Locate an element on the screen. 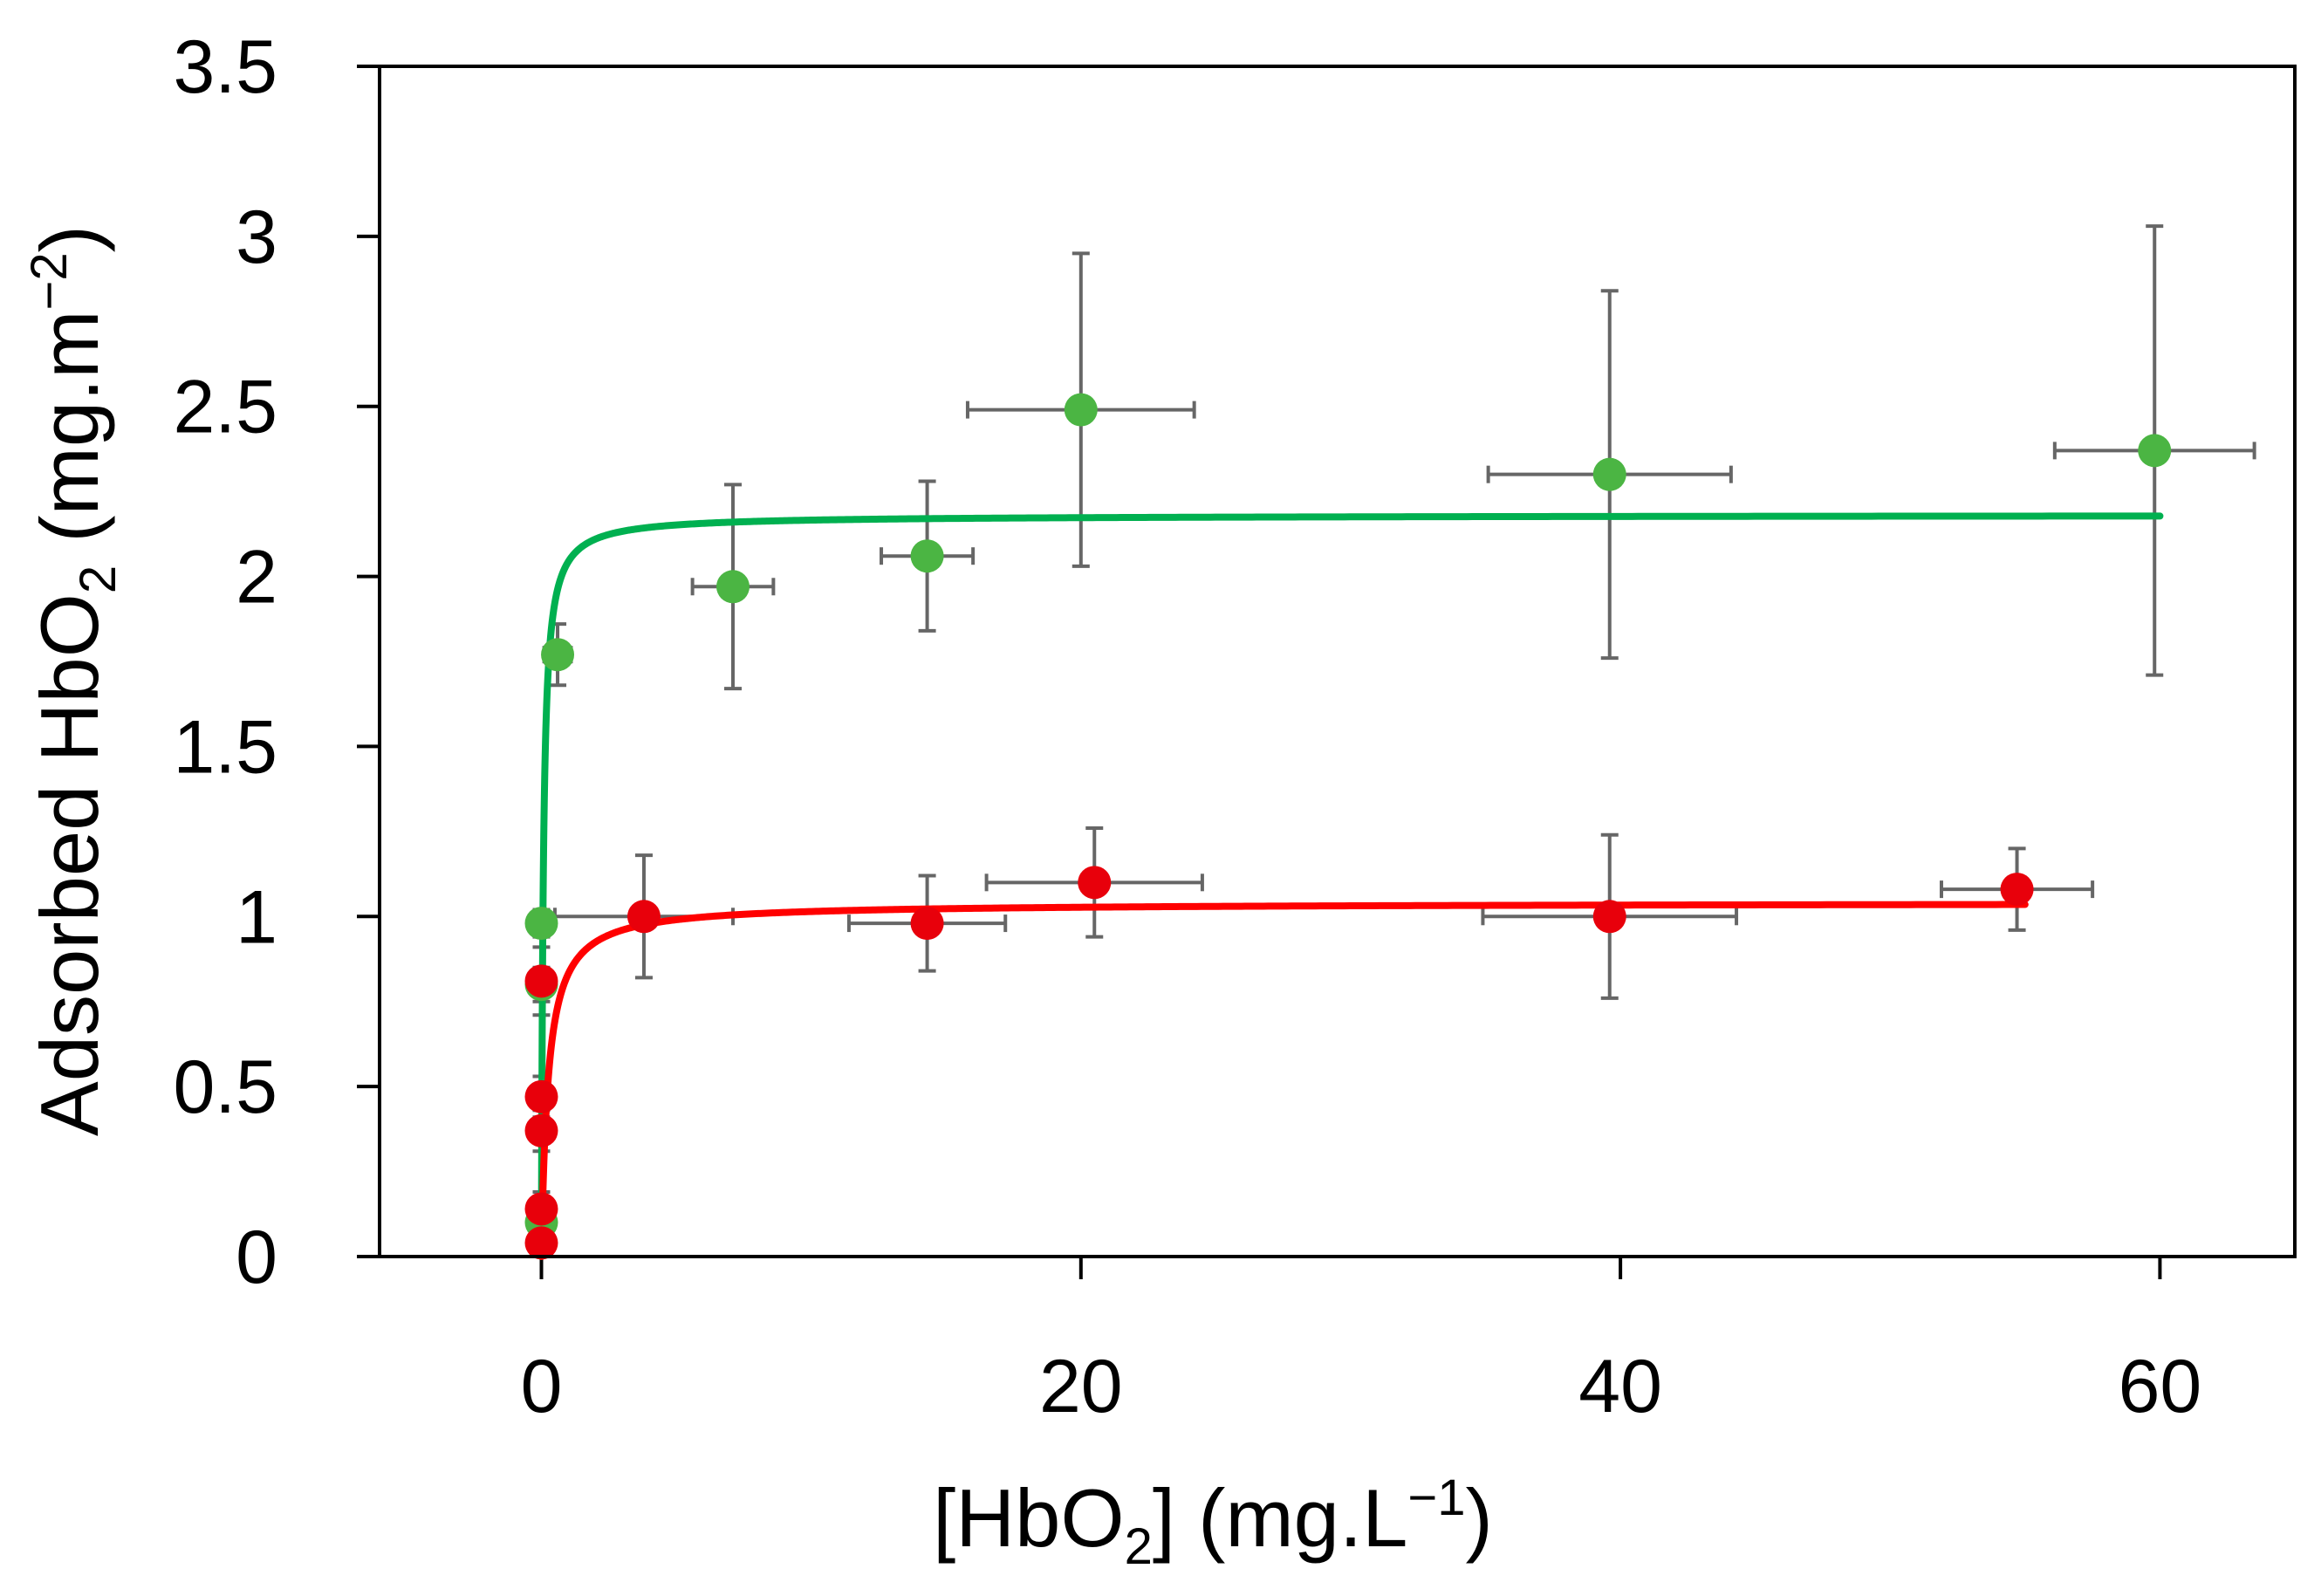  y-label-superscript: −2 is located at coordinates (50, 281).